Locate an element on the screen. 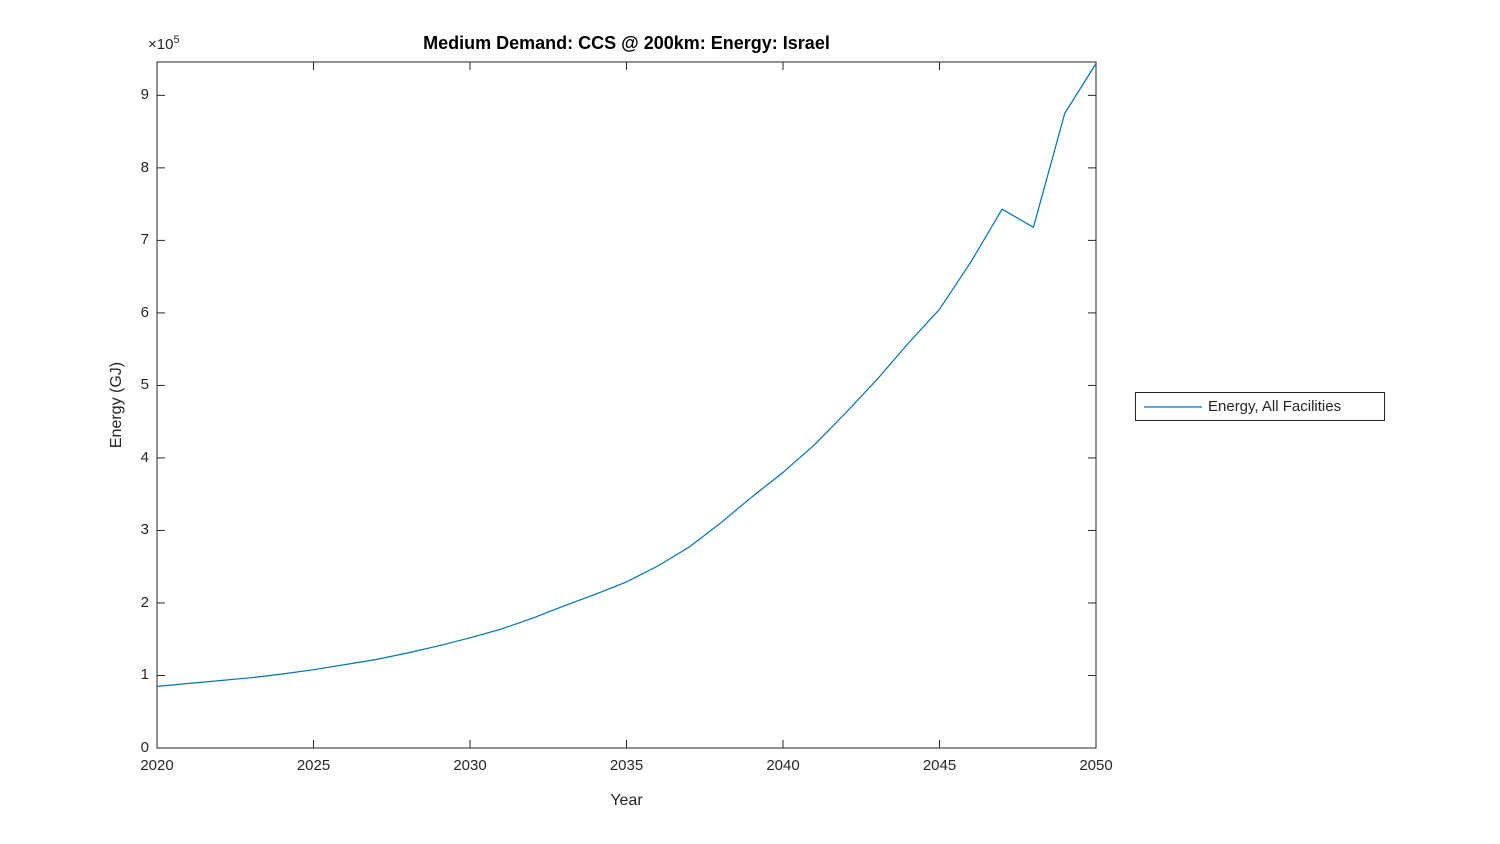 This screenshot has height=844, width=1500. y-axis-exponent-label: ×10⁵ is located at coordinates (164, 43).